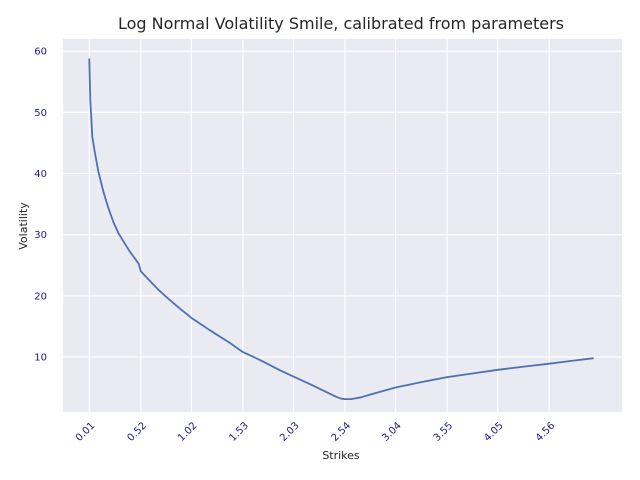 The width and height of the screenshot is (640, 480). Describe the element at coordinates (40, 357) in the screenshot. I see `y-tick-label: 10` at that location.